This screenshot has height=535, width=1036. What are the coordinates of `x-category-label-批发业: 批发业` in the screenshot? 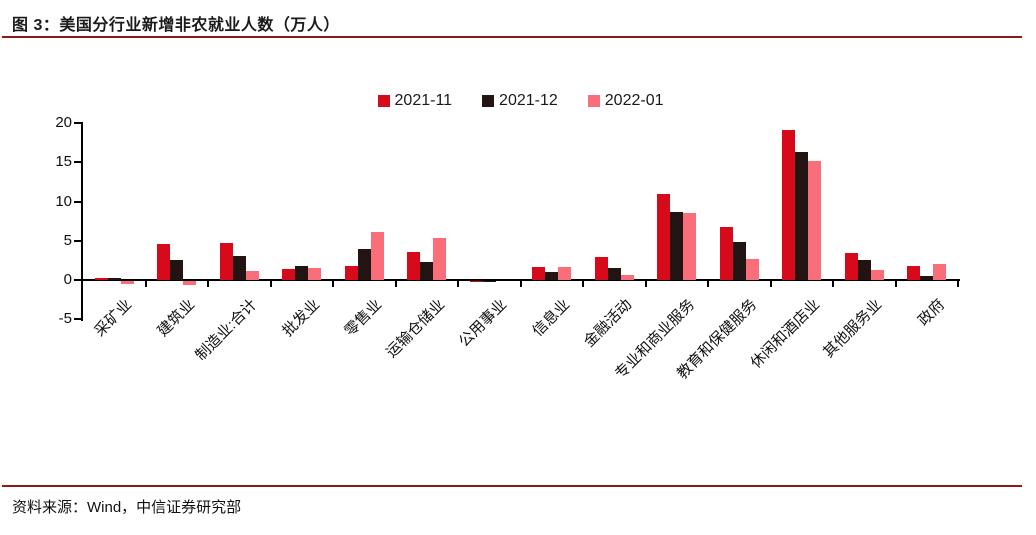 It's located at (301, 318).